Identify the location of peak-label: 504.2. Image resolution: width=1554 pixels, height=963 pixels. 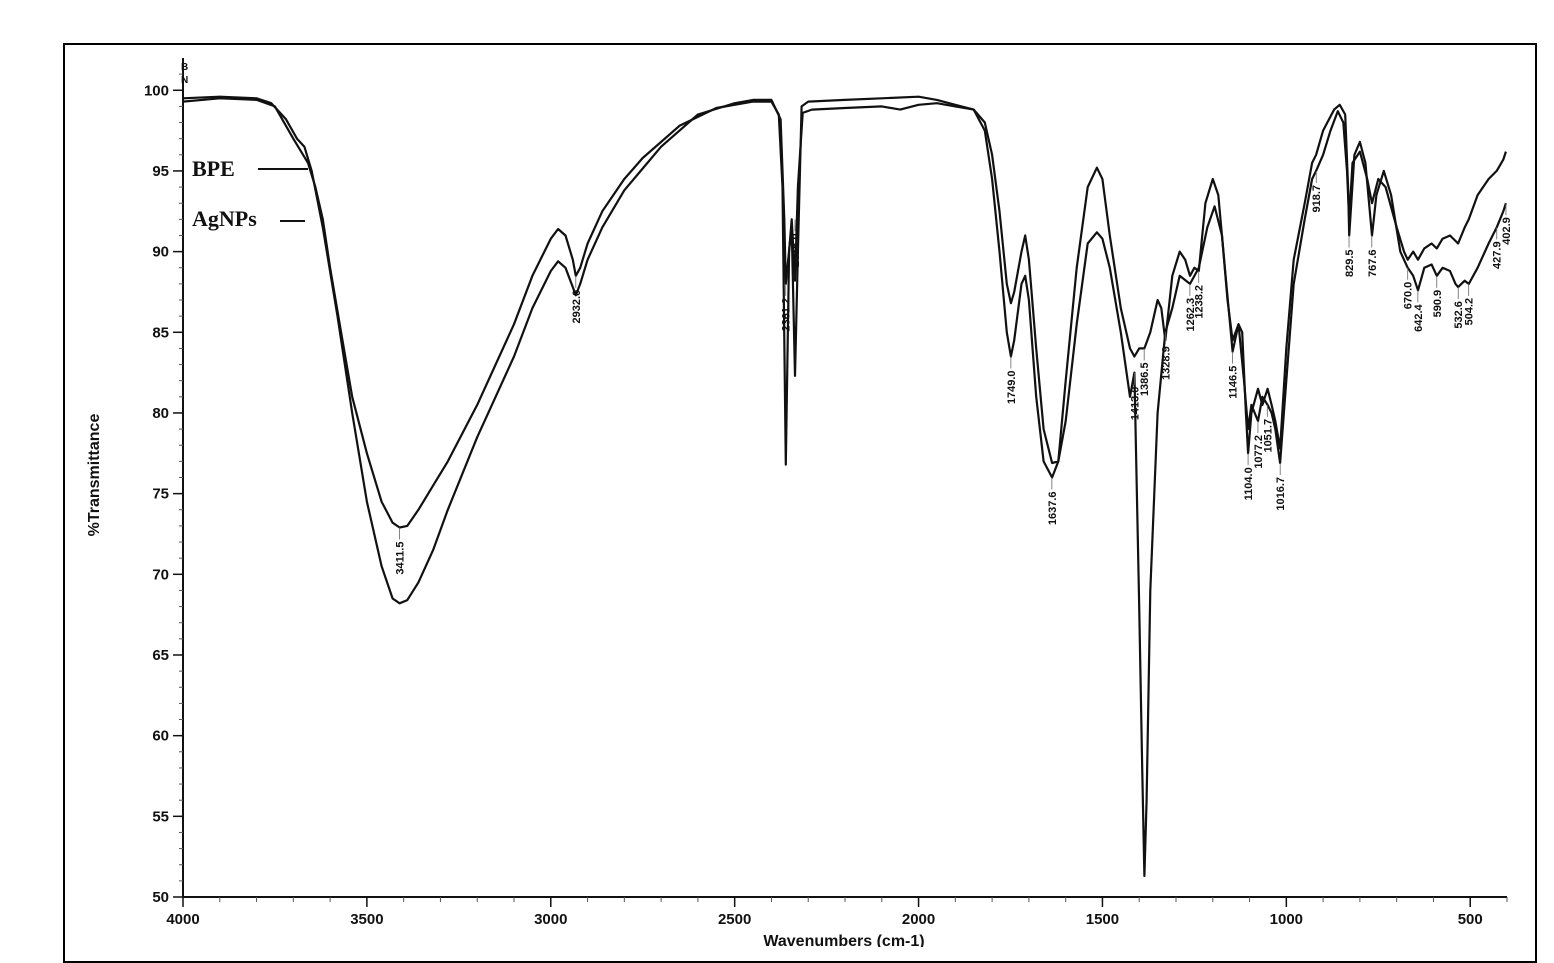
(1470, 312).